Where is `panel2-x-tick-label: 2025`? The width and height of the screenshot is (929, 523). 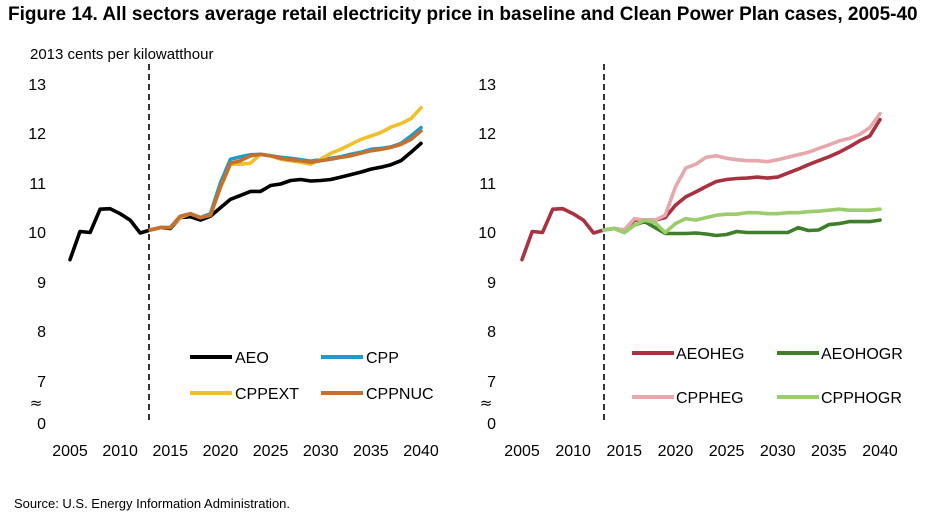 panel2-x-tick-label: 2025 is located at coordinates (727, 451).